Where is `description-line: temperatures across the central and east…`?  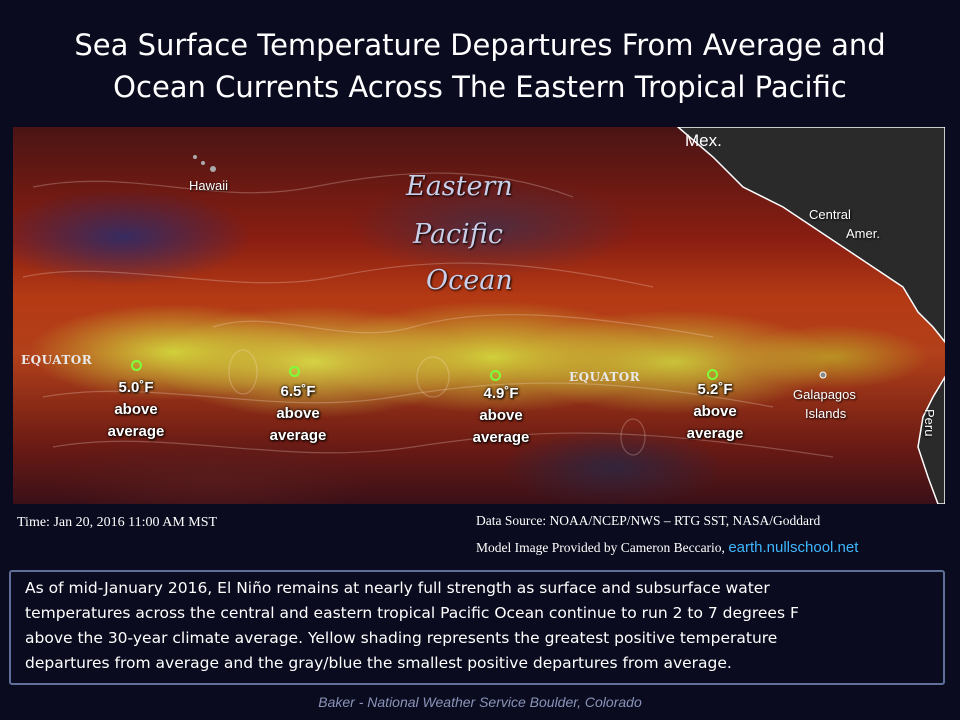 description-line: temperatures across the central and east… is located at coordinates (412, 613).